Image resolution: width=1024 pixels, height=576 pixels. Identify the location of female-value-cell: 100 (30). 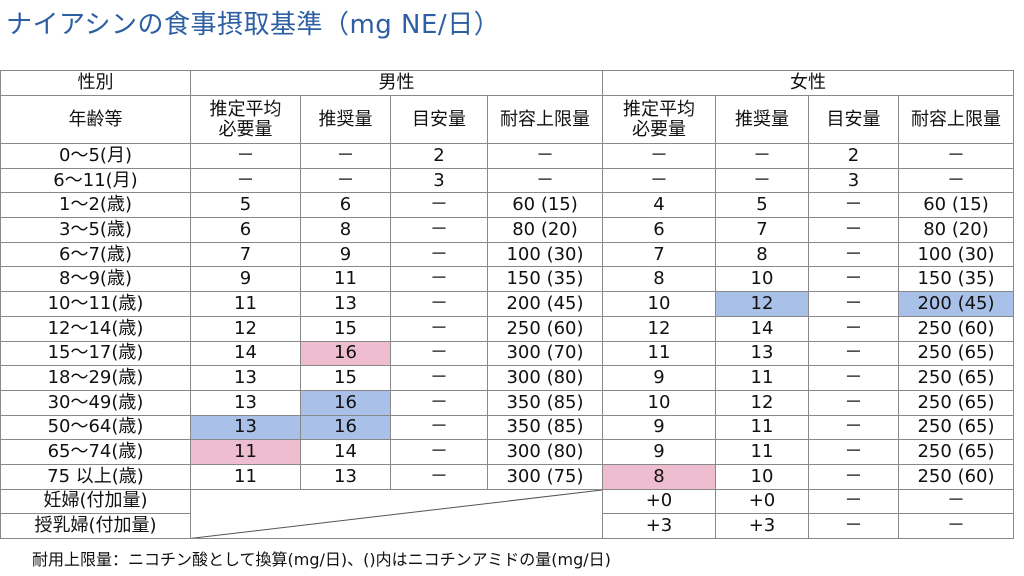
(956, 254).